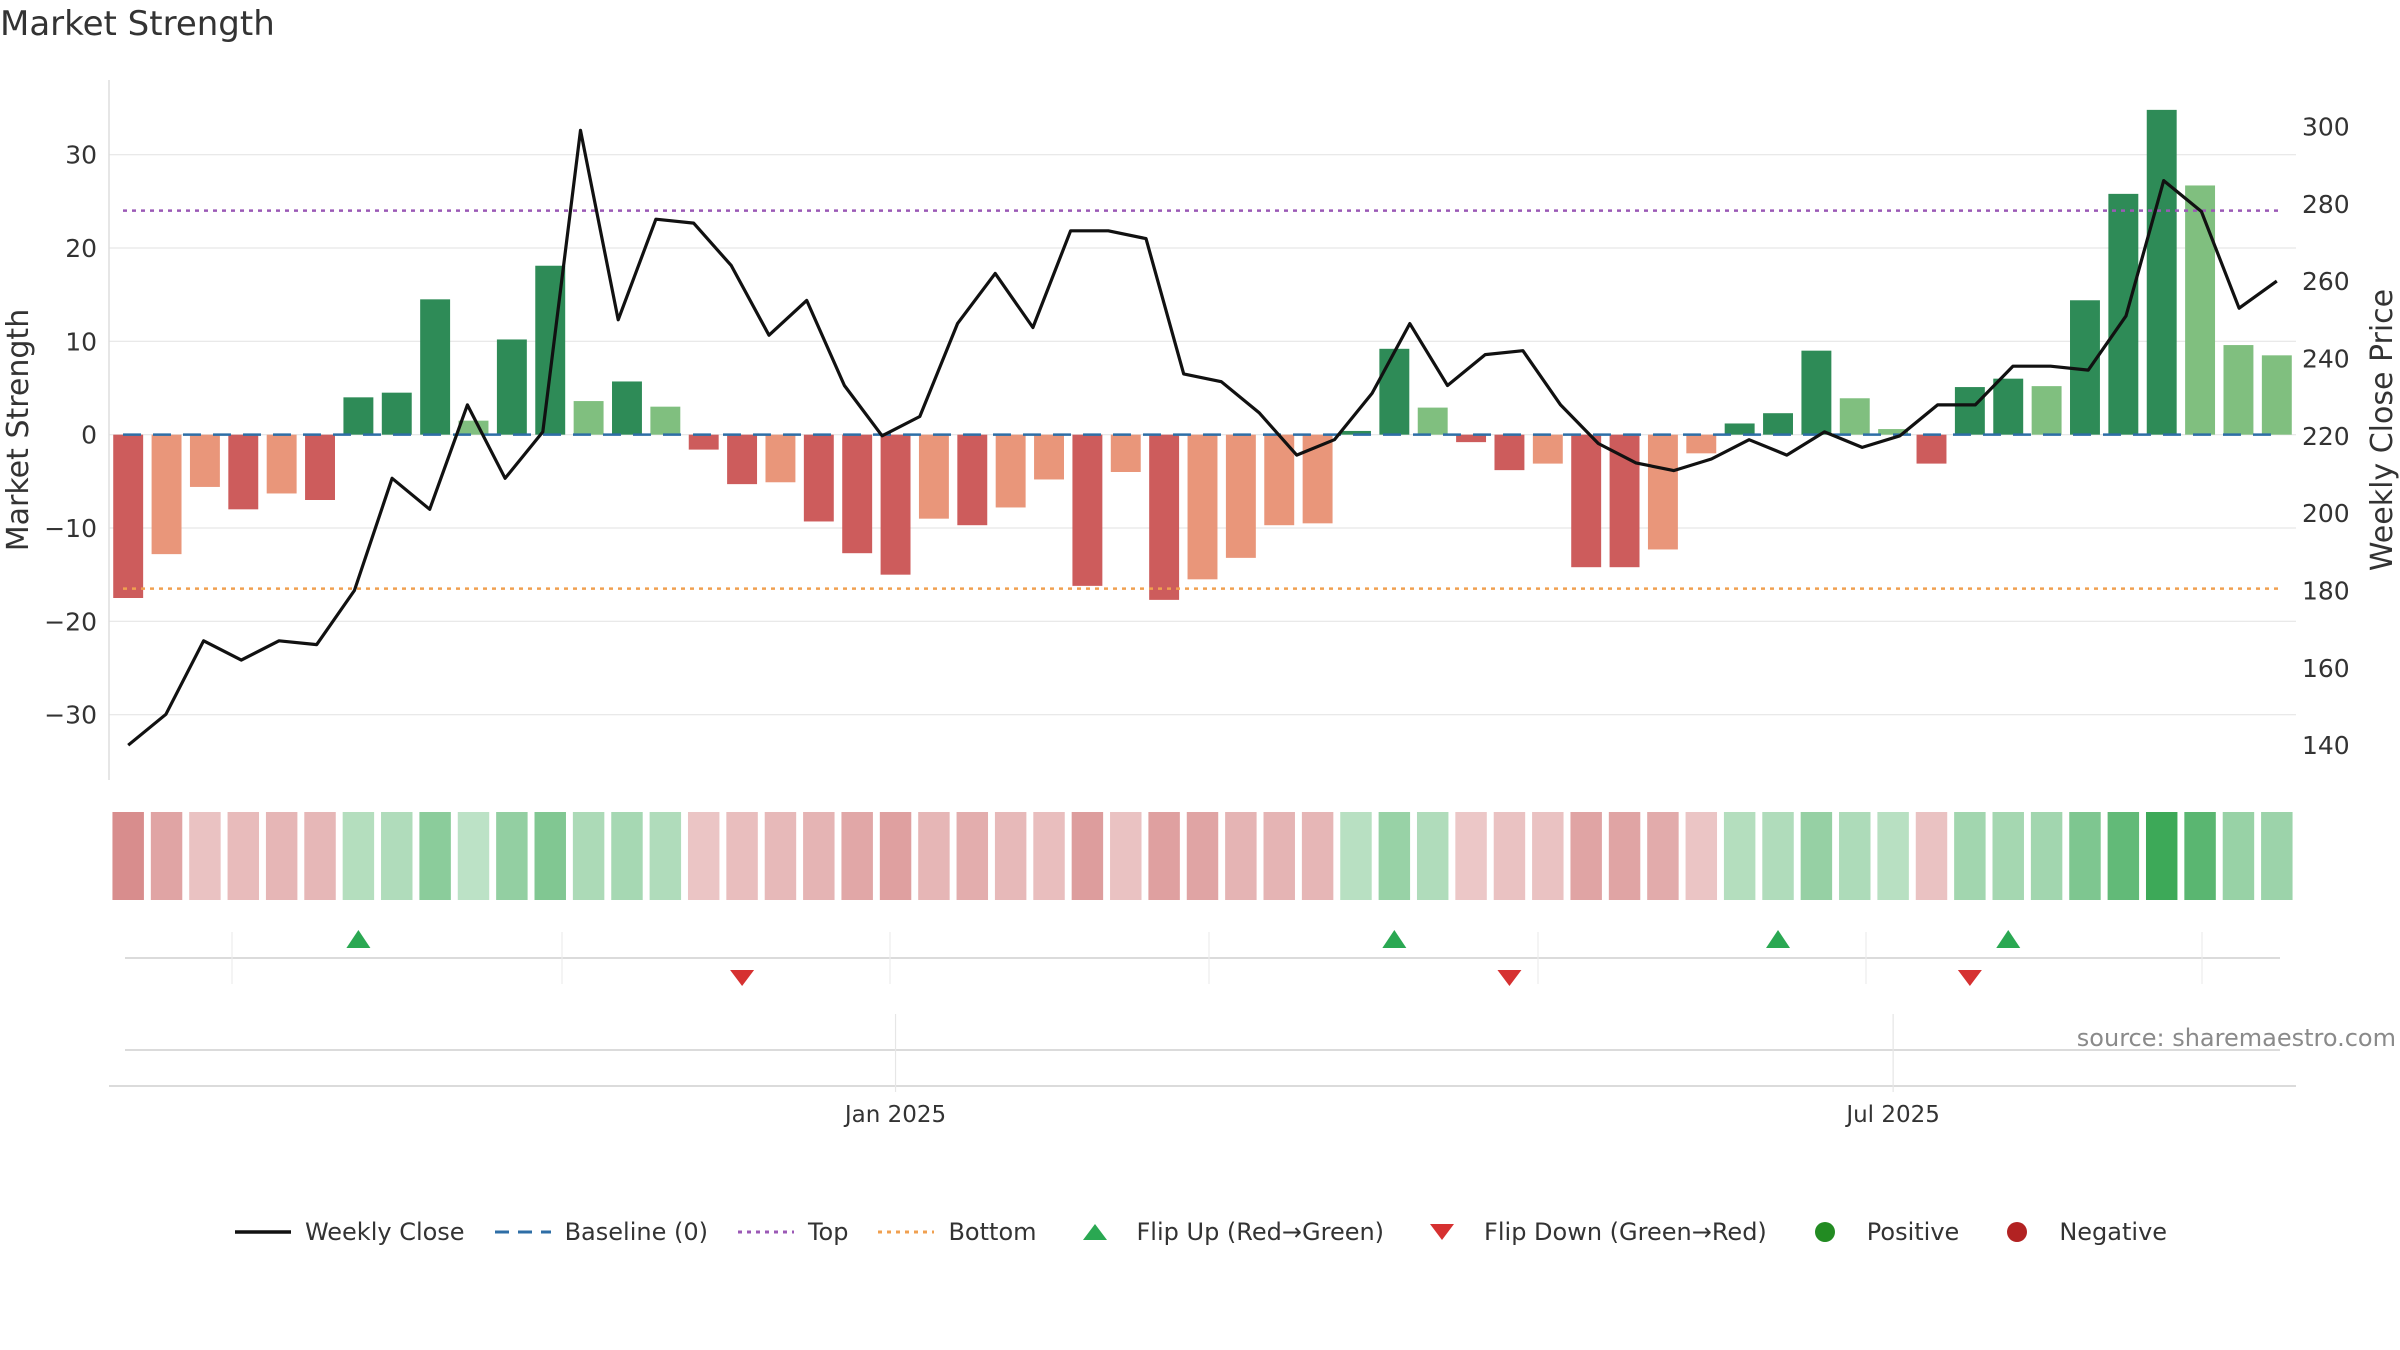  I want to click on legend-item: Flip Up (Red→Green), so click(1225, 1232).